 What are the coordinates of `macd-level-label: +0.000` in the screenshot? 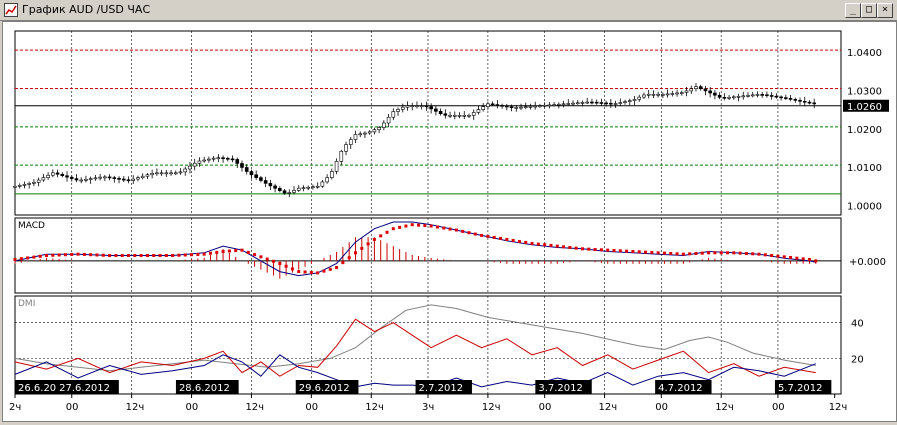 It's located at (867, 262).